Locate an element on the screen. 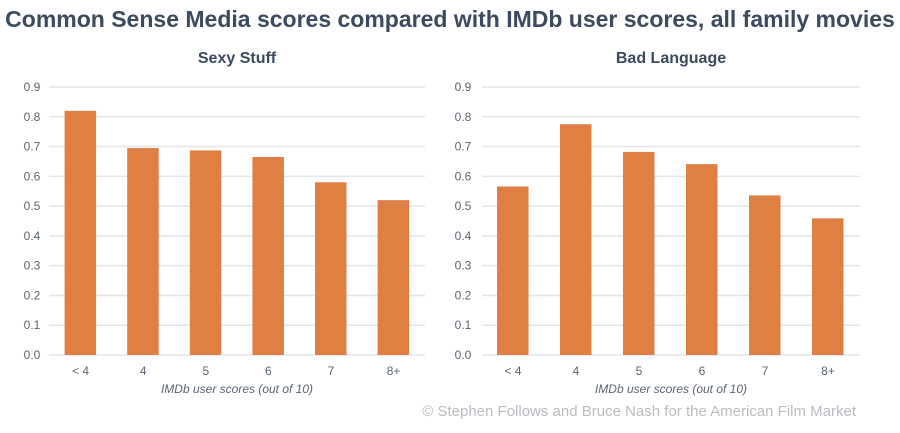  panel-title: Bad Language is located at coordinates (671, 58).